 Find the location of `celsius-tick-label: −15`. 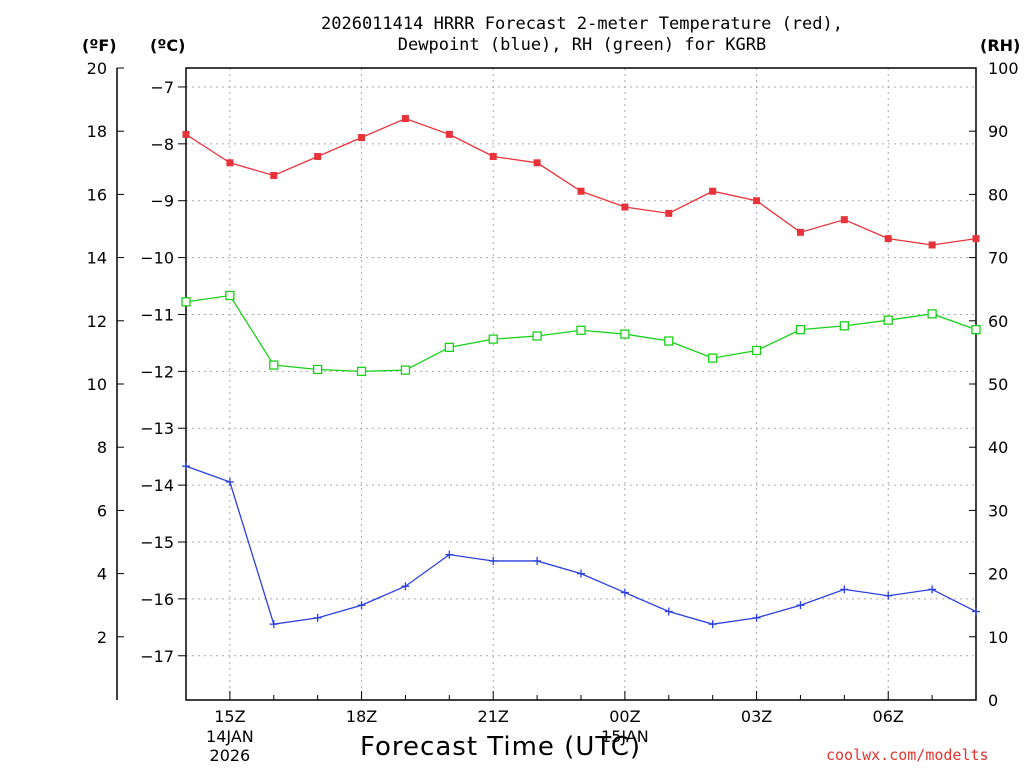

celsius-tick-label: −15 is located at coordinates (157, 542).